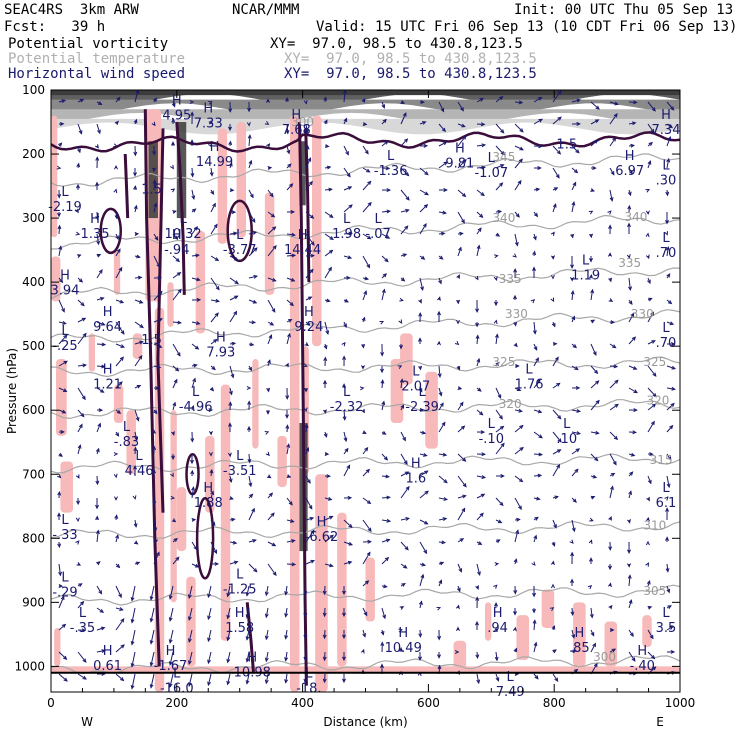 Image resolution: width=740 pixels, height=740 pixels. Describe the element at coordinates (403, 633) in the screenshot. I see `extremum-type: H` at that location.